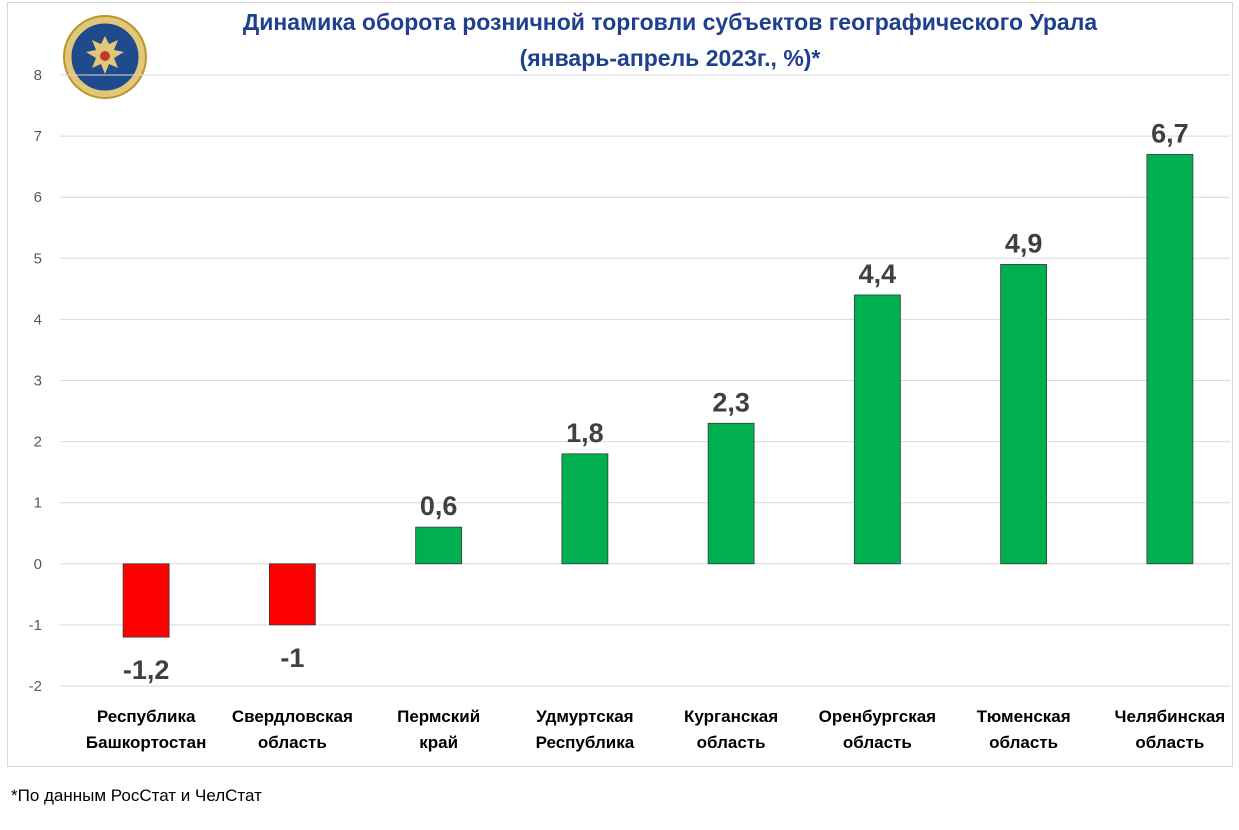 Image resolution: width=1239 pixels, height=830 pixels. Describe the element at coordinates (38, 381) in the screenshot. I see `y-tick-label: 3` at that location.